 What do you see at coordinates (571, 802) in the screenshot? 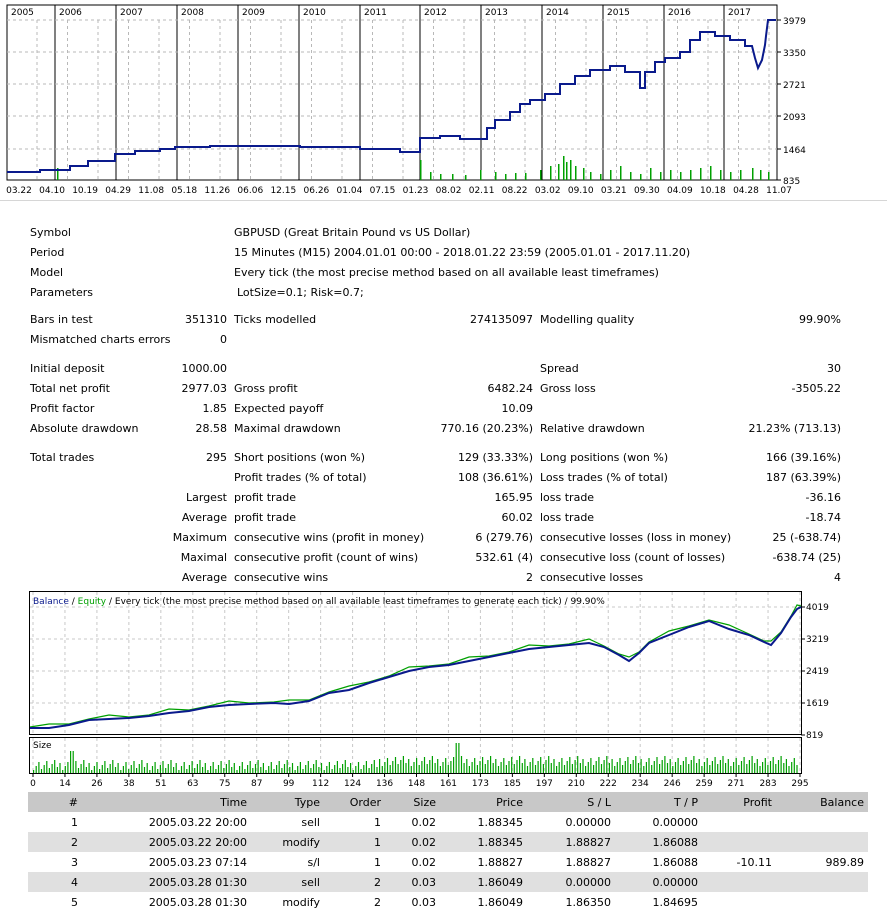
I see `col-header: S / L` at bounding box center [571, 802].